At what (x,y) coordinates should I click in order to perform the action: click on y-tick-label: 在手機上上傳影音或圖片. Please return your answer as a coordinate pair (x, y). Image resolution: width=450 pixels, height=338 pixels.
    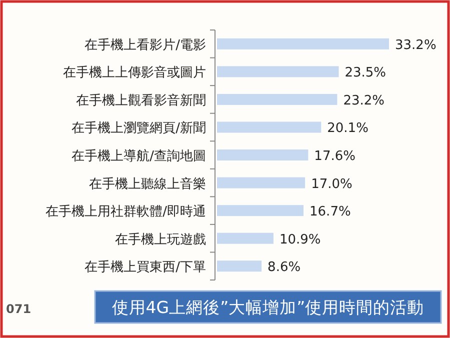
    Looking at the image, I should click on (134, 73).